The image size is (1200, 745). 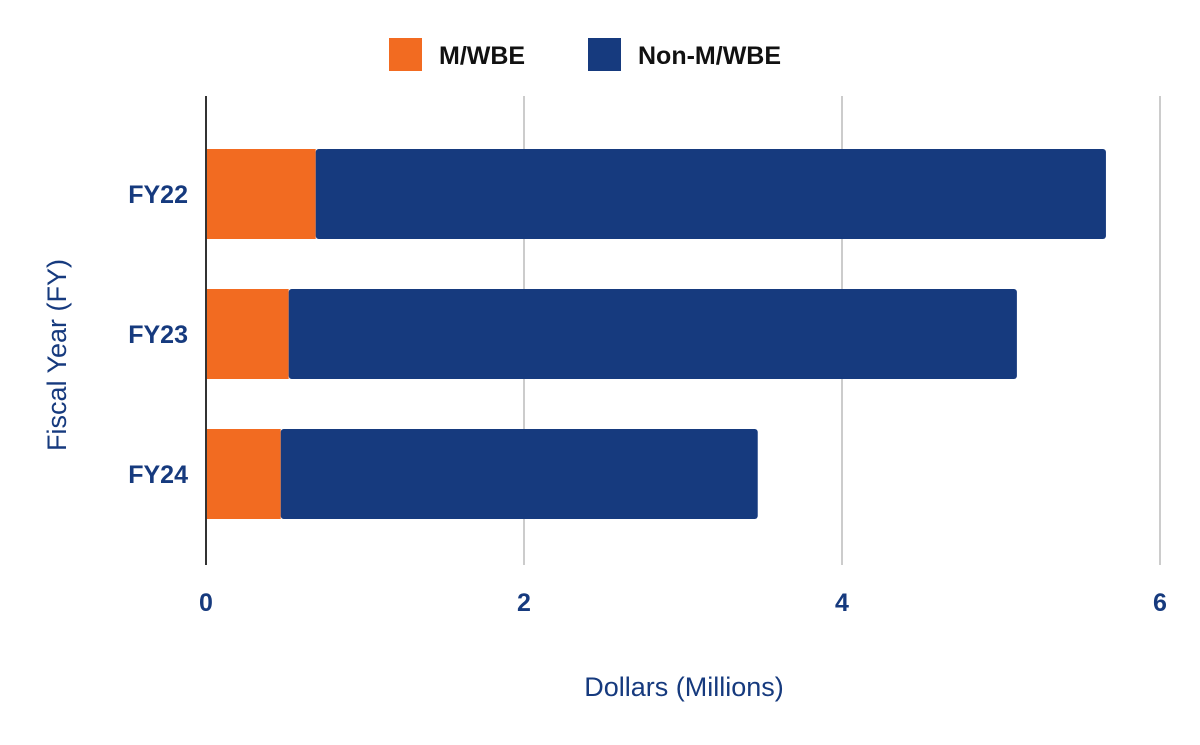 I want to click on bar-m-wbe-fy23, so click(x=247, y=334).